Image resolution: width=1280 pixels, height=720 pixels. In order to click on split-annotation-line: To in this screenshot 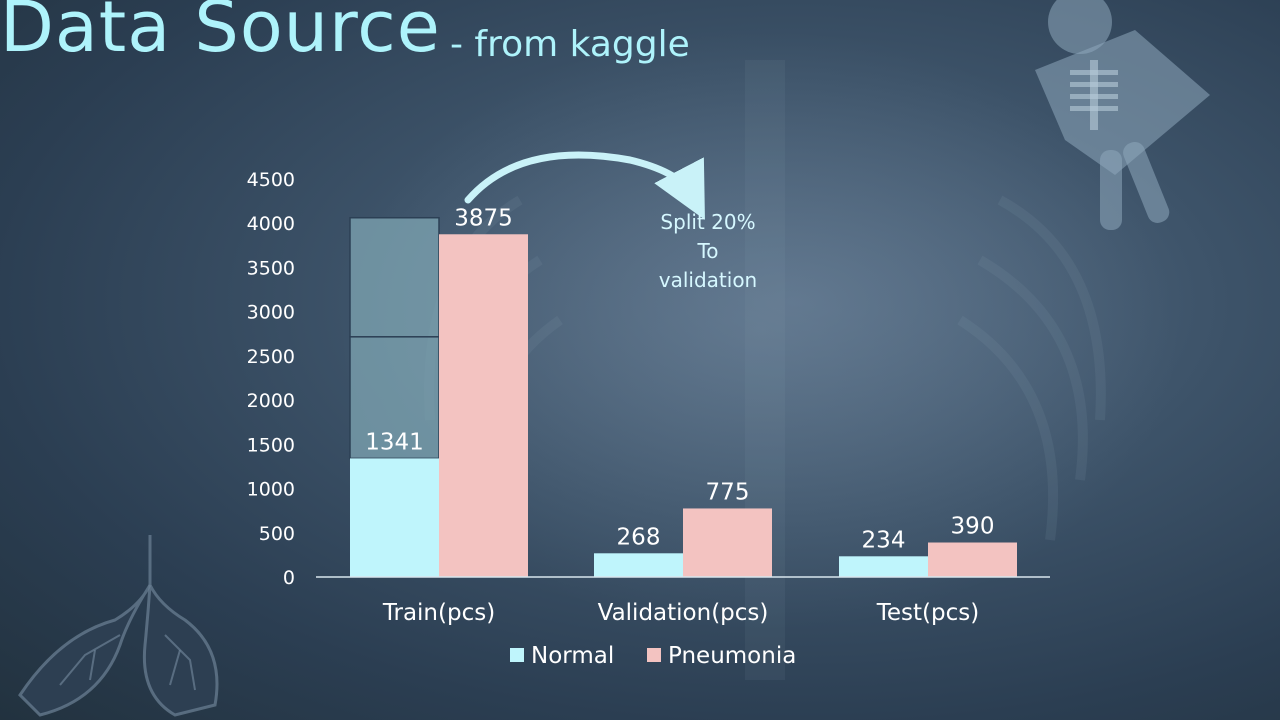, I will do `click(708, 251)`.